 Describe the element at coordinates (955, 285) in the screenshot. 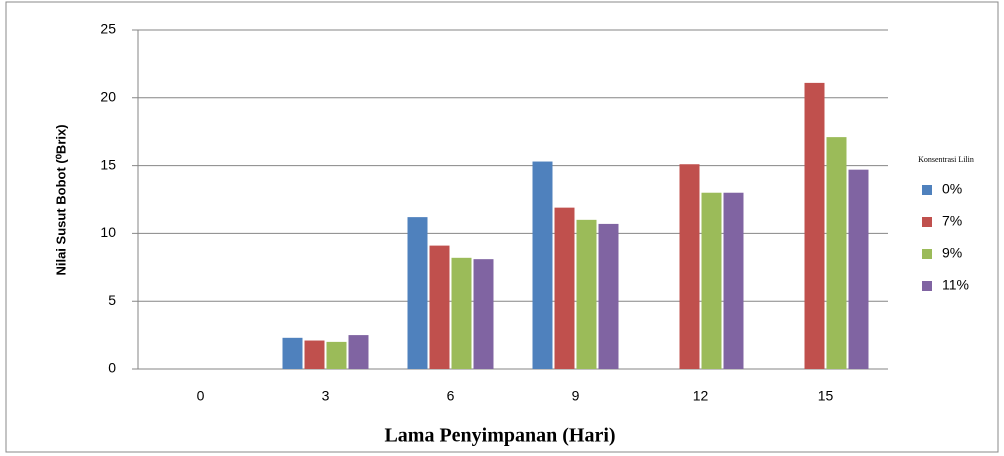

I see `legend-label: 11%` at that location.